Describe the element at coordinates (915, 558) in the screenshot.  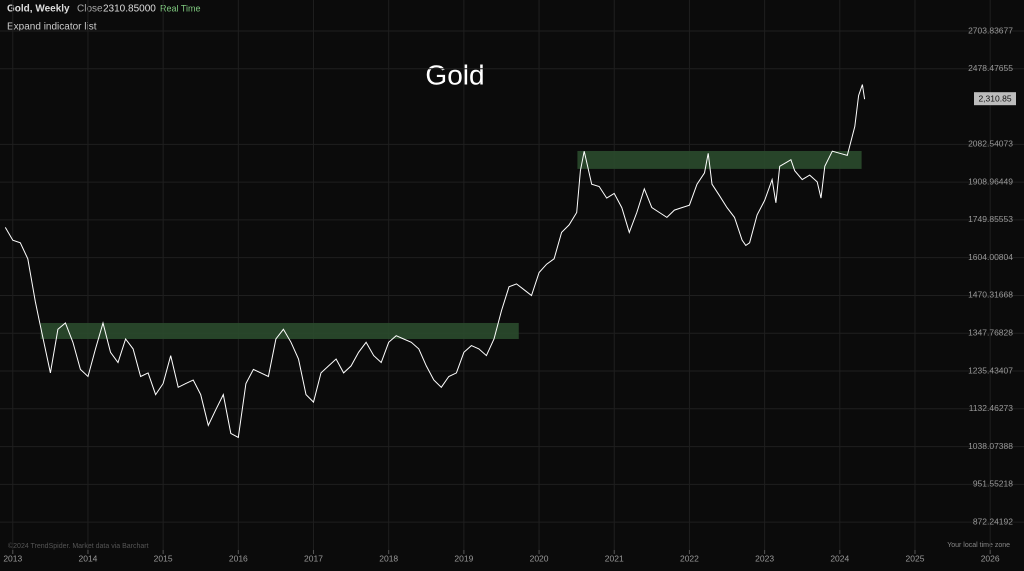
I see `x-tick-label: 2025` at that location.